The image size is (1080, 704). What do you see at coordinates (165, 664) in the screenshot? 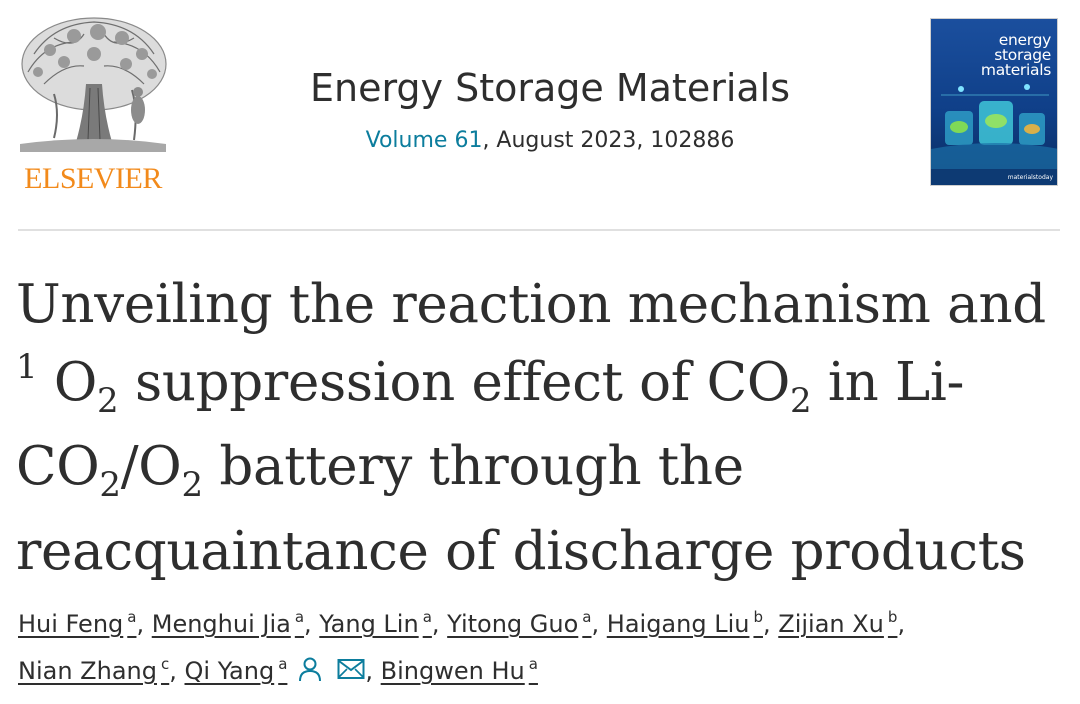
I see `affiliation-marker: c` at bounding box center [165, 664].